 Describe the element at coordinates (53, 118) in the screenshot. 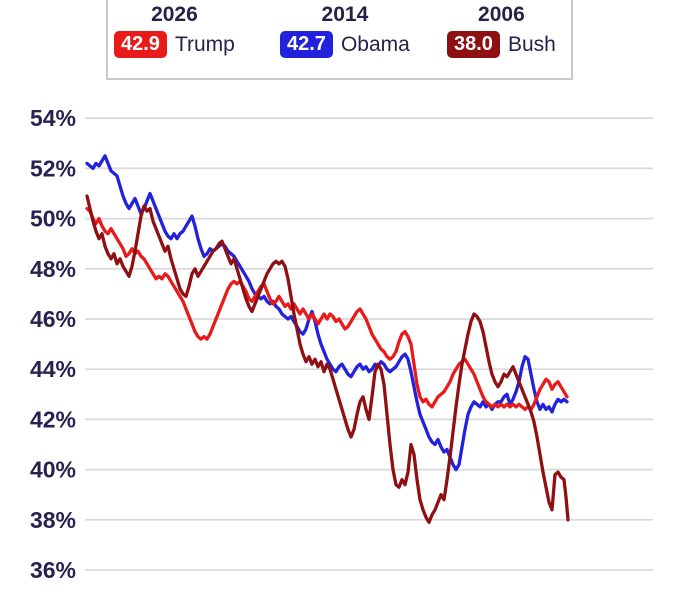

I see `y-axis-tick: 54%` at that location.